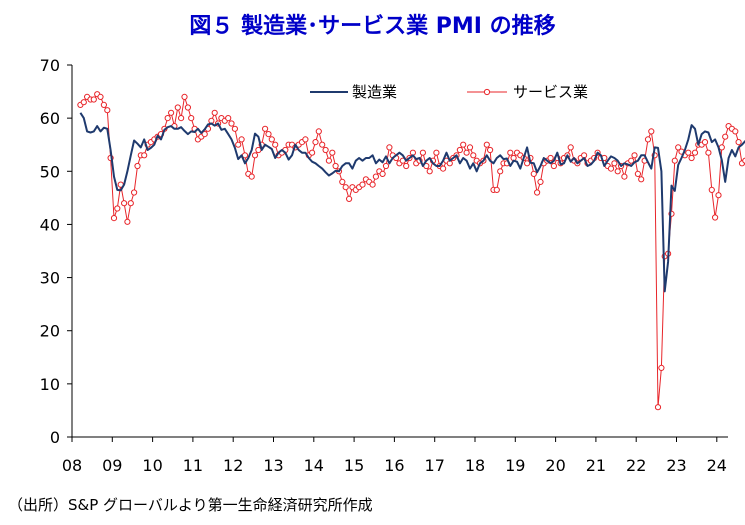 Image resolution: width=745 pixels, height=525 pixels. What do you see at coordinates (190, 505) in the screenshot?
I see `source-note: （出所）S&P グローバルより第一生命経済研究所作成` at bounding box center [190, 505].